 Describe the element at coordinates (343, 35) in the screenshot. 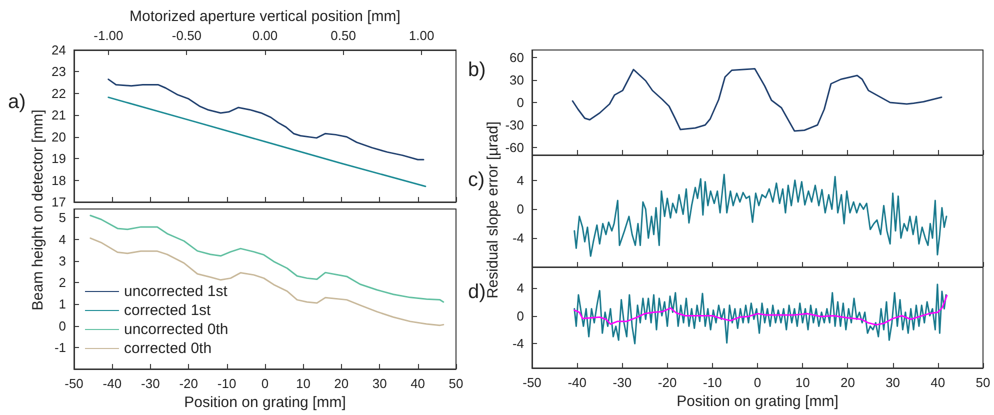

I see `x2-tick-label: 0.50` at that location.